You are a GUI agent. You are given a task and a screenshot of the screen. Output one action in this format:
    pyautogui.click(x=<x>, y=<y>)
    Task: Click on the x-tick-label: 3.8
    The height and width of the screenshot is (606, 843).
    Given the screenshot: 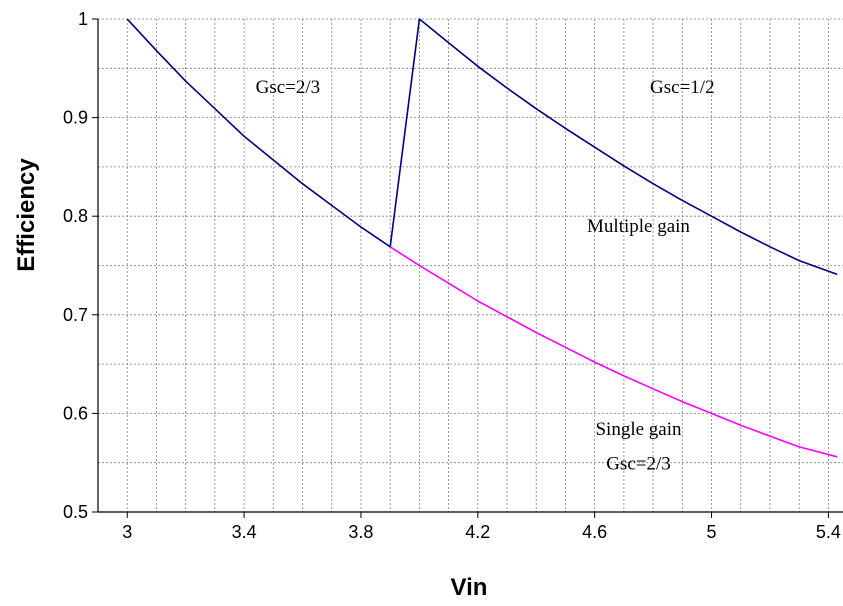 What is the action you would take?
    pyautogui.click(x=360, y=532)
    